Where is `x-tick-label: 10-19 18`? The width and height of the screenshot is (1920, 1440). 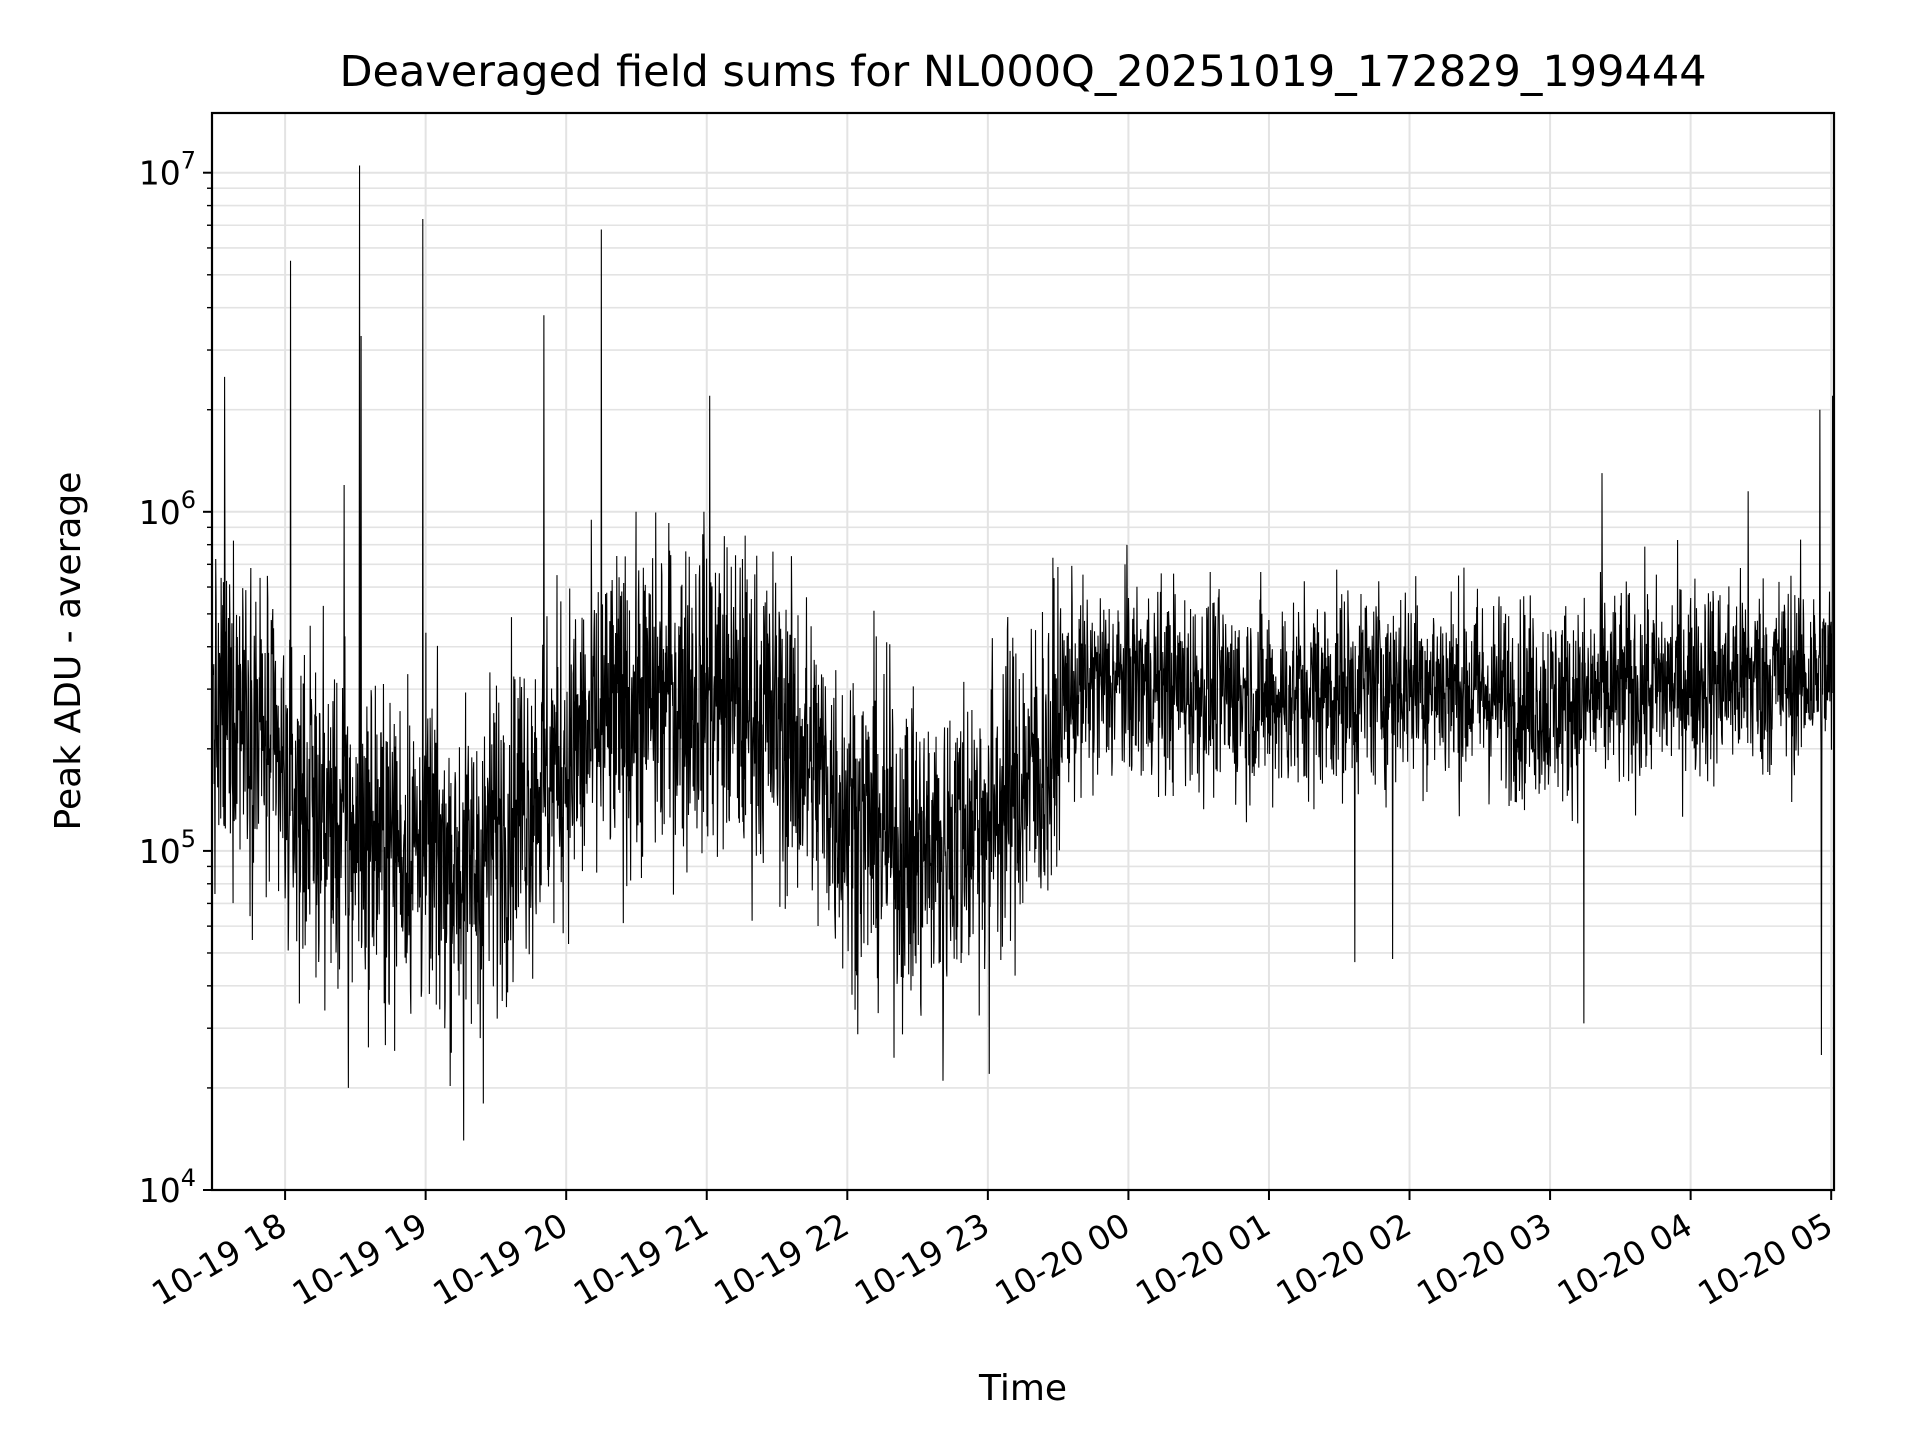 x-tick-label: 10-19 18 is located at coordinates (219, 1259).